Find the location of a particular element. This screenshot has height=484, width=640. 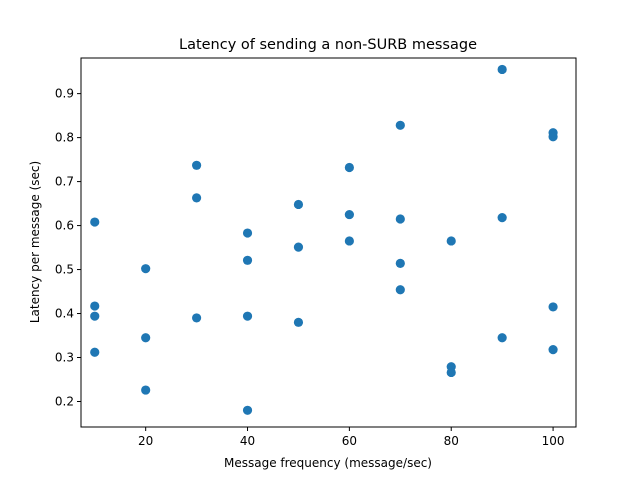

x-tick-label: 40 is located at coordinates (247, 441).